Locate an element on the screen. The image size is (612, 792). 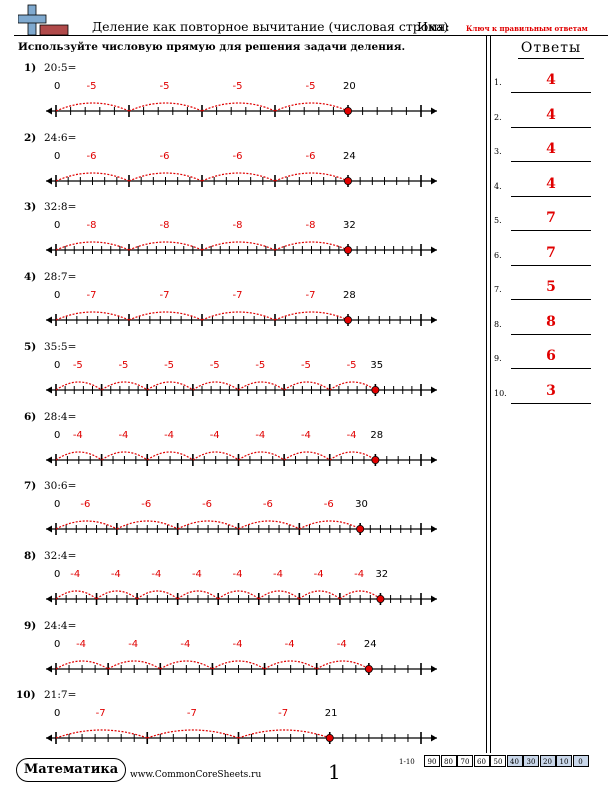
problem-expression: 32:8= is located at coordinates (60, 207).